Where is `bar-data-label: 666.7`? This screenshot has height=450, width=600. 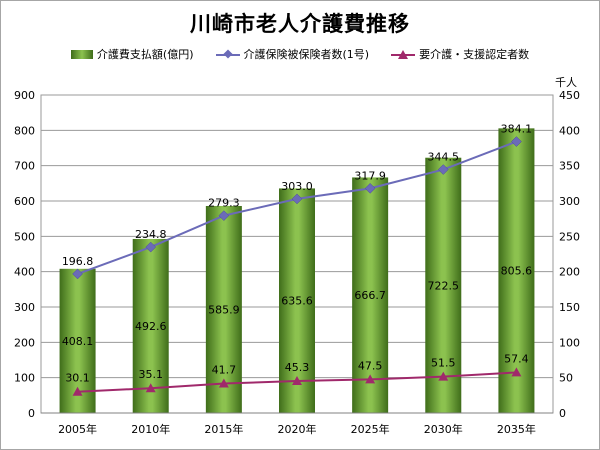 bar-data-label: 666.7 is located at coordinates (370, 295).